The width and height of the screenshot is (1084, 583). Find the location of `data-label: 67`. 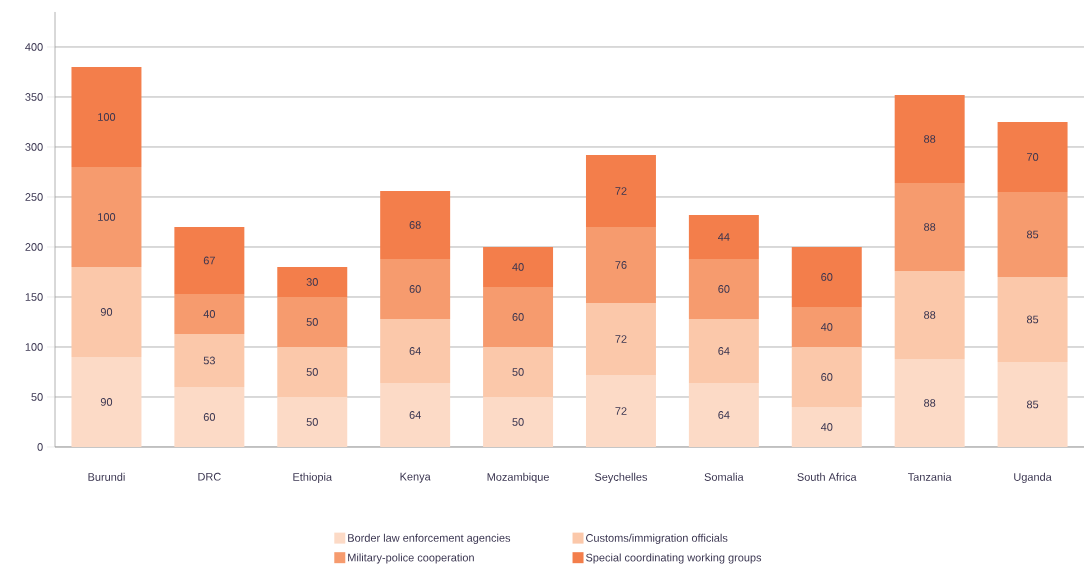

data-label: 67 is located at coordinates (209, 260).